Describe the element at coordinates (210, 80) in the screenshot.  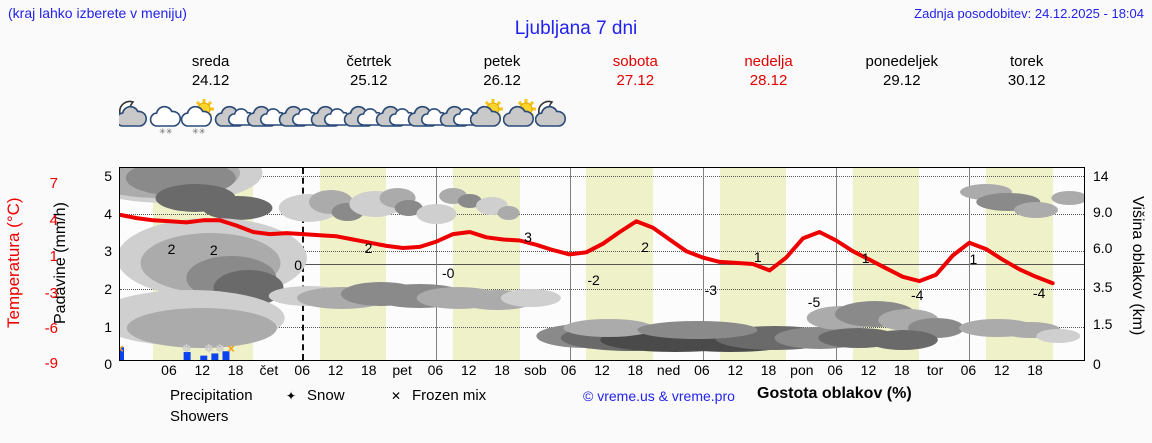
I see `day-date: 24.12` at that location.